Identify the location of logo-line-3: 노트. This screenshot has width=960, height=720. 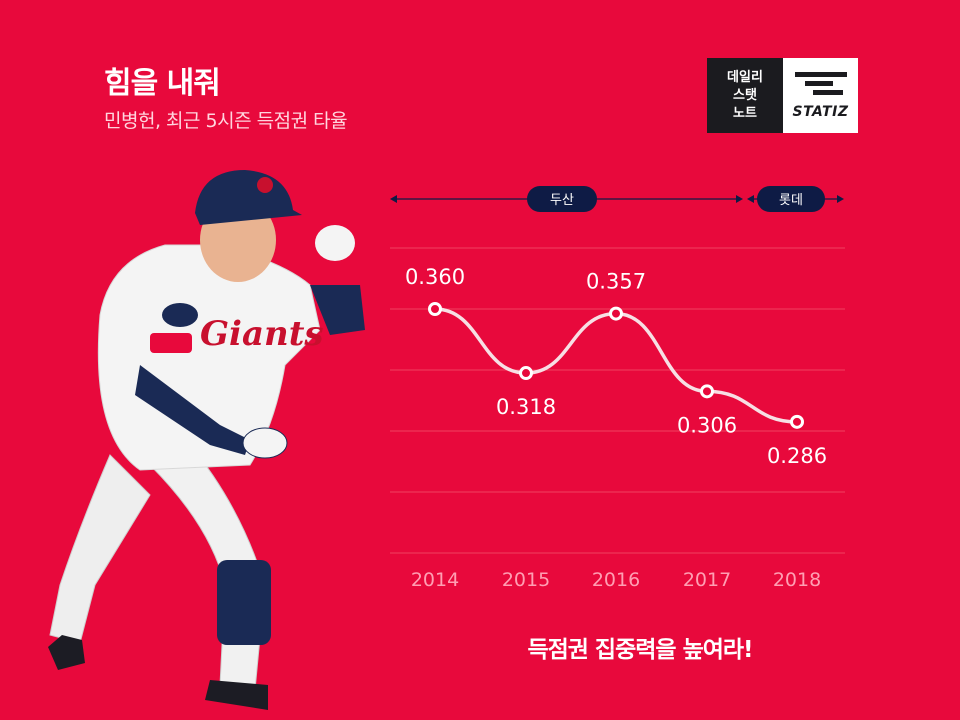
(745, 113).